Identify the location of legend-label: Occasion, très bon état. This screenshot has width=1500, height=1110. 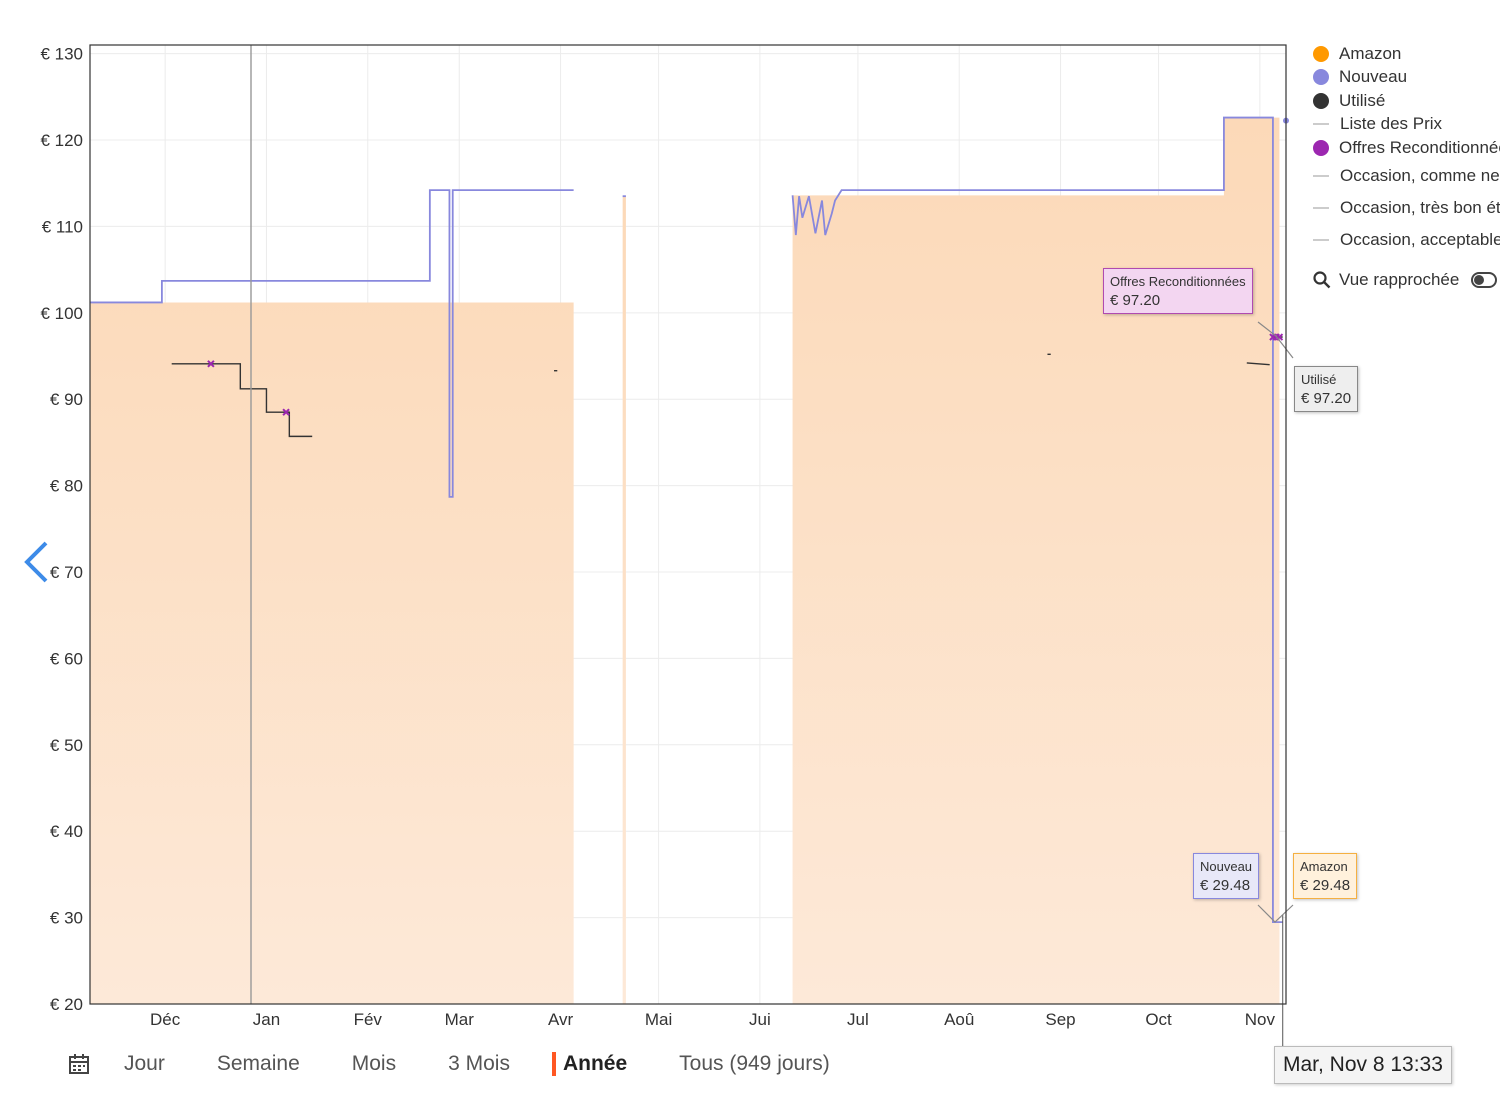
(1420, 207).